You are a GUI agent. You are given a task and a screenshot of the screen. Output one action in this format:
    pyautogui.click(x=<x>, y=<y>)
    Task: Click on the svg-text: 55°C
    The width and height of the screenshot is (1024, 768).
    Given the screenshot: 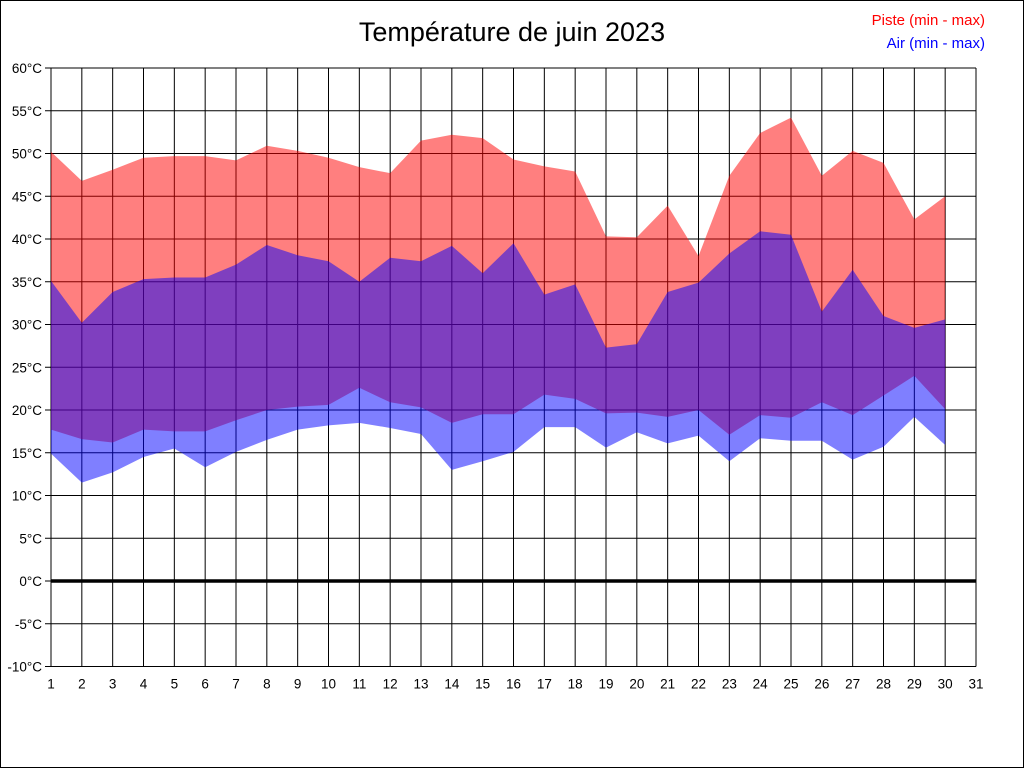 What is the action you would take?
    pyautogui.click(x=27, y=111)
    